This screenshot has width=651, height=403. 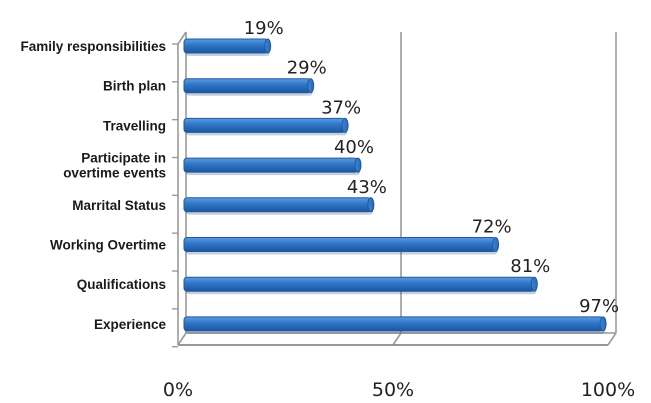 I want to click on data-label-0: 19%, so click(x=264, y=28).